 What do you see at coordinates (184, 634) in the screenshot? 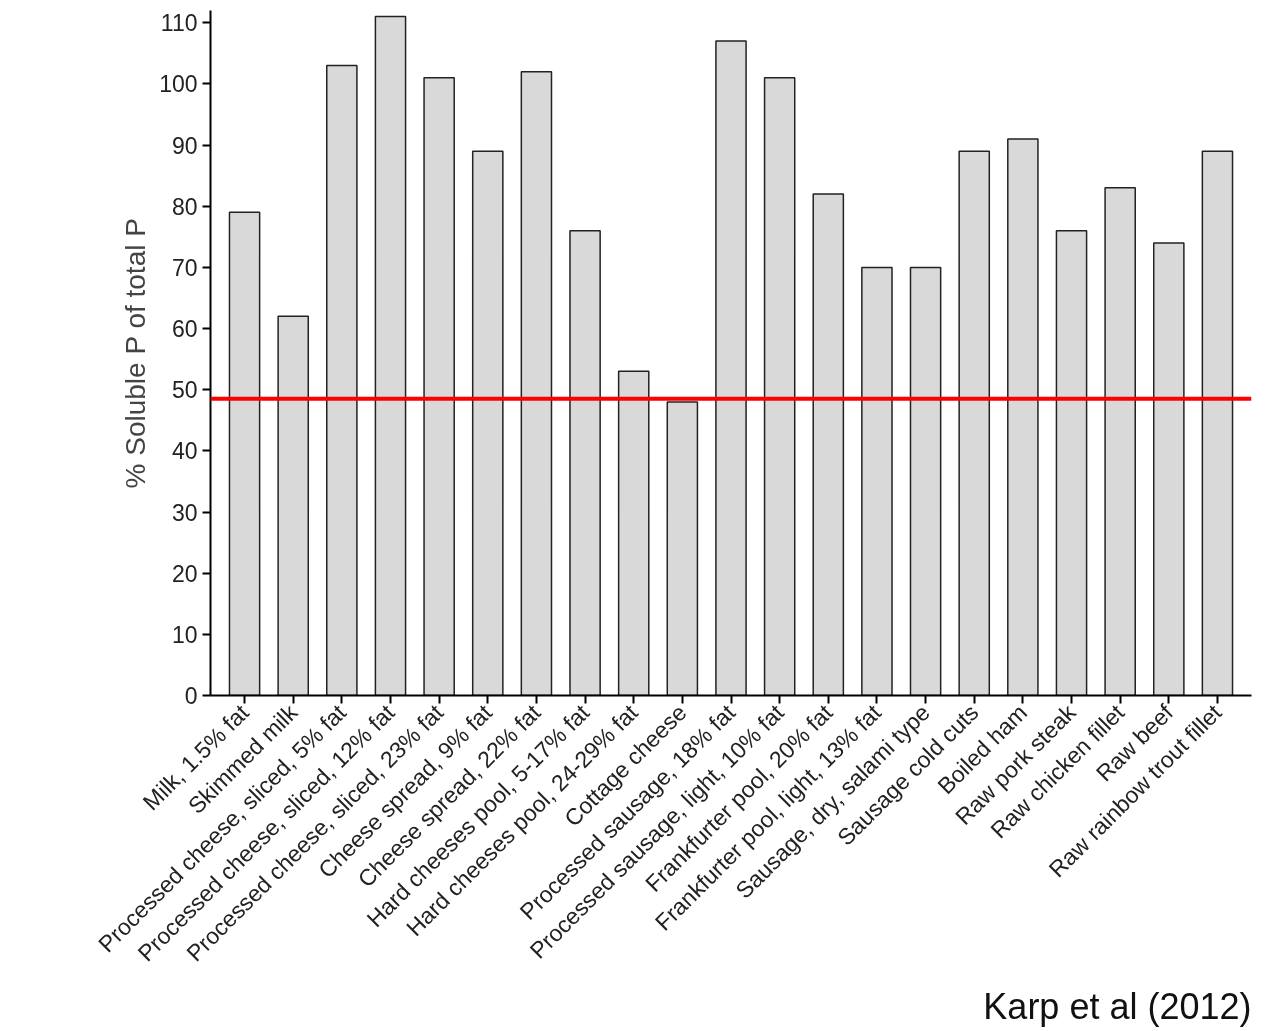
I see `y-tick-label: 10` at bounding box center [184, 634].